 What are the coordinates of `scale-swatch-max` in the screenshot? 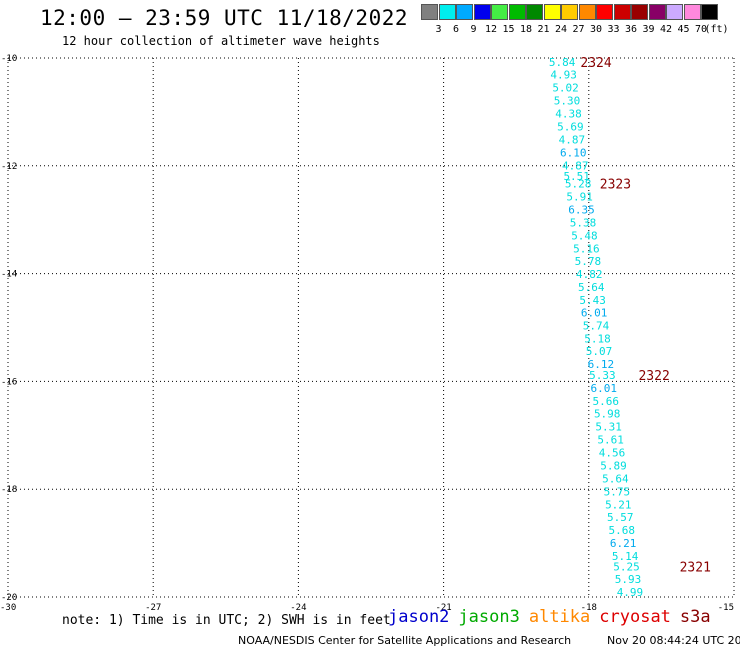 It's located at (709, 12).